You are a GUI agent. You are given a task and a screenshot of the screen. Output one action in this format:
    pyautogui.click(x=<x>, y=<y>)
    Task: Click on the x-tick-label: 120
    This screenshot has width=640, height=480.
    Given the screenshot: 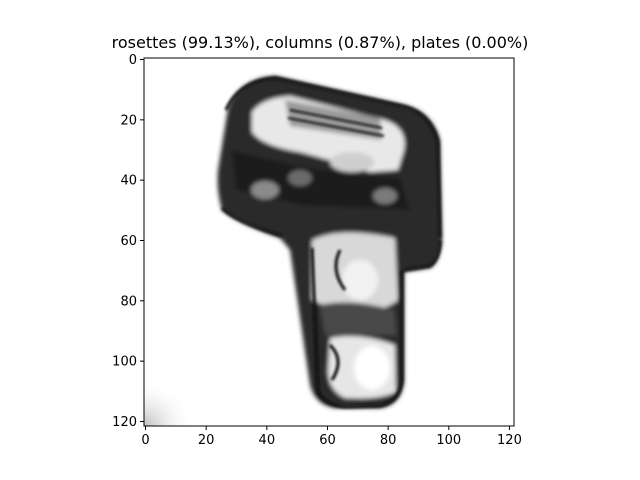 What is the action you would take?
    pyautogui.click(x=509, y=440)
    